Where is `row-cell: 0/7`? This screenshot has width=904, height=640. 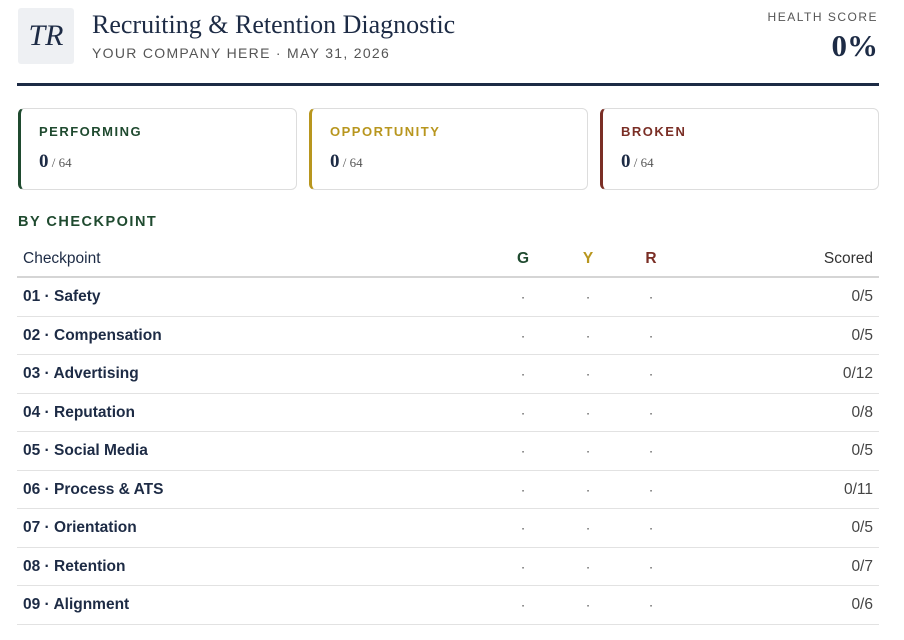
row-cell: 0/7 is located at coordinates (862, 566).